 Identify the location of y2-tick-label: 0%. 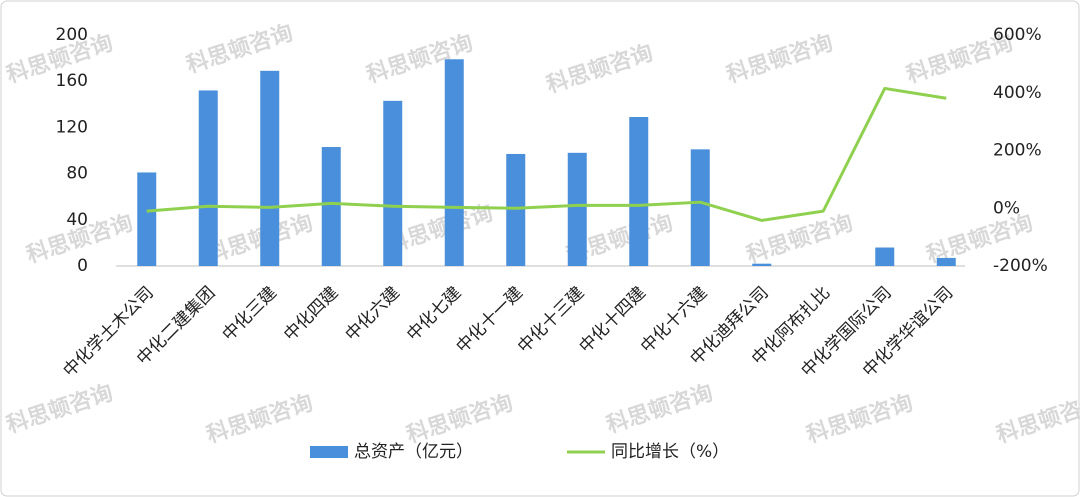
(1006, 208).